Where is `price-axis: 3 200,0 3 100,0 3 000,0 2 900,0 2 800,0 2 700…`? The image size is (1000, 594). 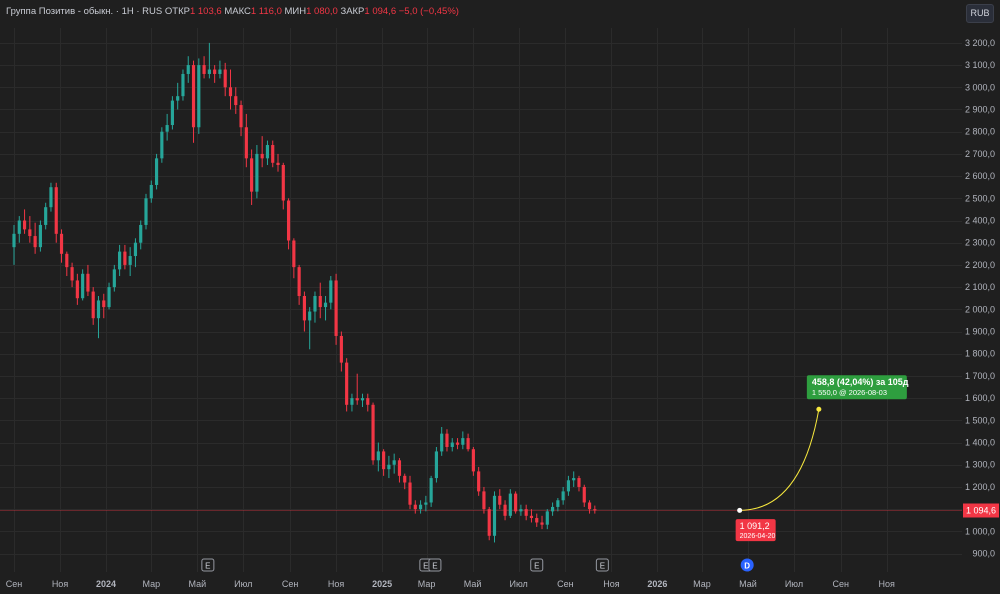
price-axis: 3 200,0 3 100,0 3 000,0 2 900,0 2 800,0 2 700… is located at coordinates (980, 298).